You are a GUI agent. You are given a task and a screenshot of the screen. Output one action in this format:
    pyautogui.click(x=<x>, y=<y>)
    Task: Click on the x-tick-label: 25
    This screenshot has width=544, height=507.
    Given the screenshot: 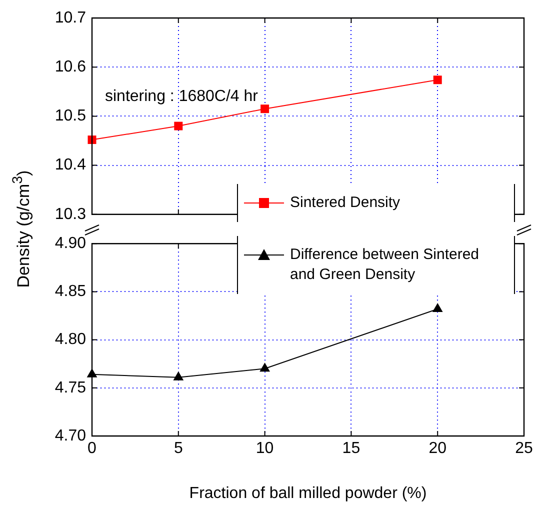 What is the action you would take?
    pyautogui.click(x=524, y=449)
    